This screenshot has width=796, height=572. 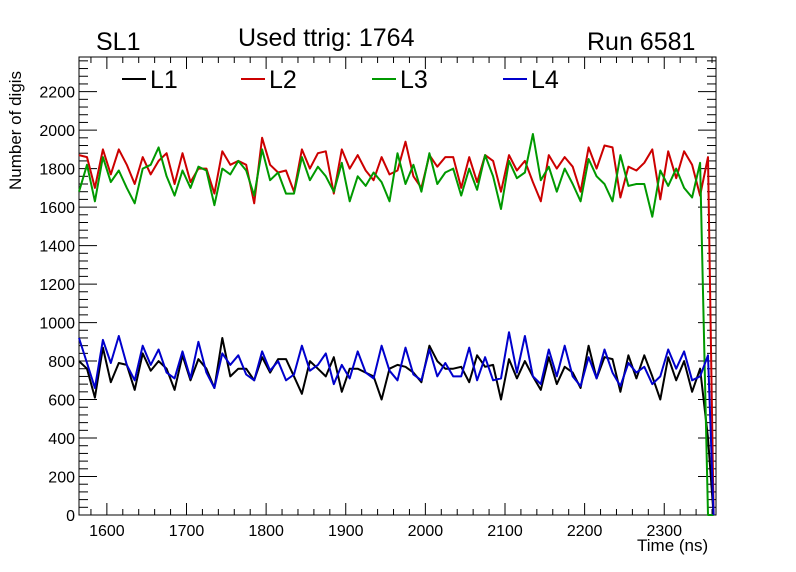 What do you see at coordinates (61, 439) in the screenshot?
I see `y-tick-label: 400` at bounding box center [61, 439].